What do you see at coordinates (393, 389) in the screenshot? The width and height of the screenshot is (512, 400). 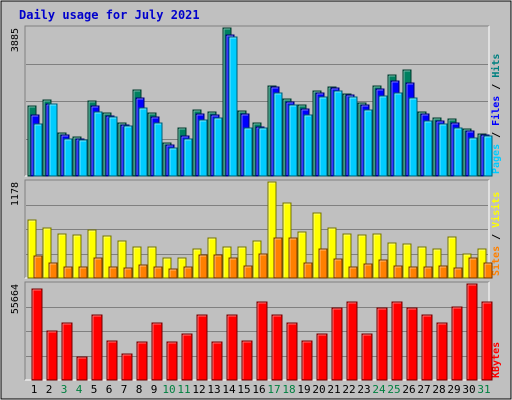 I see `day-label-25: 25` at bounding box center [393, 389].